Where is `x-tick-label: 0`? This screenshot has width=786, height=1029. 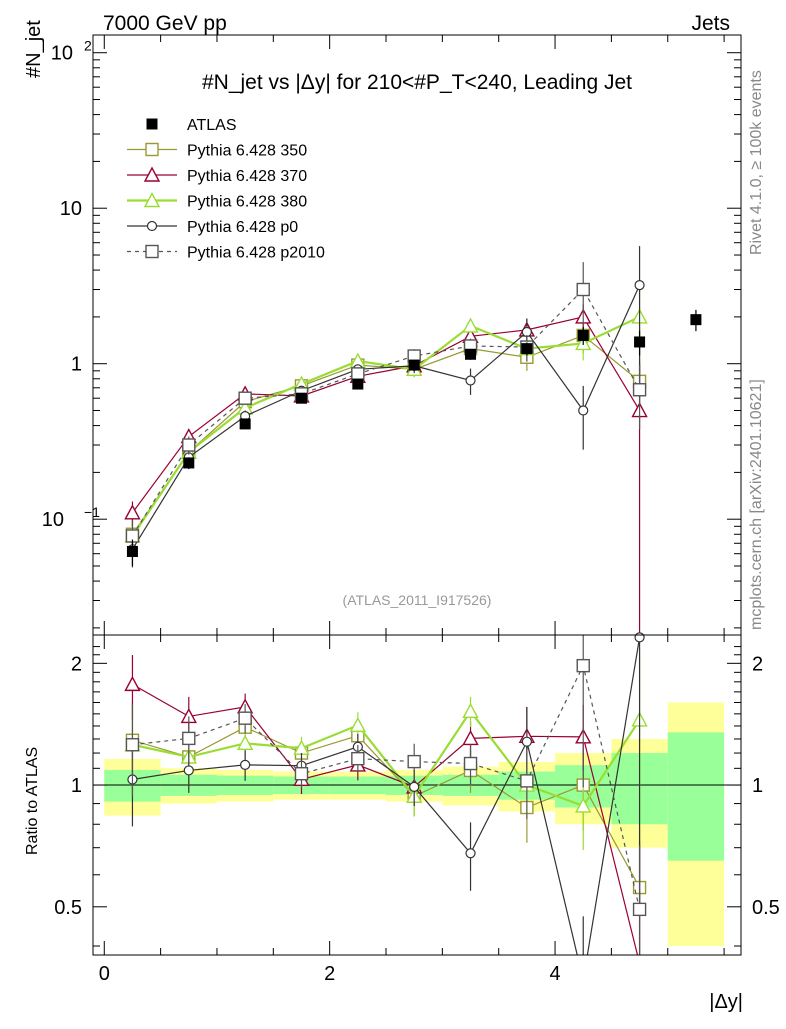 x-tick-label: 0 is located at coordinates (104, 974).